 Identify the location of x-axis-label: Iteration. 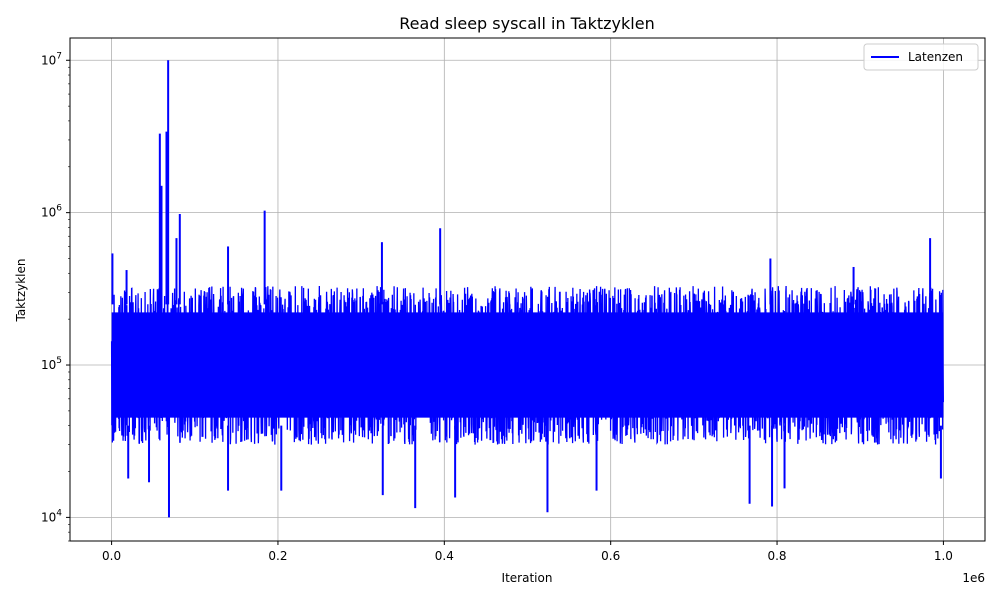
(527, 578).